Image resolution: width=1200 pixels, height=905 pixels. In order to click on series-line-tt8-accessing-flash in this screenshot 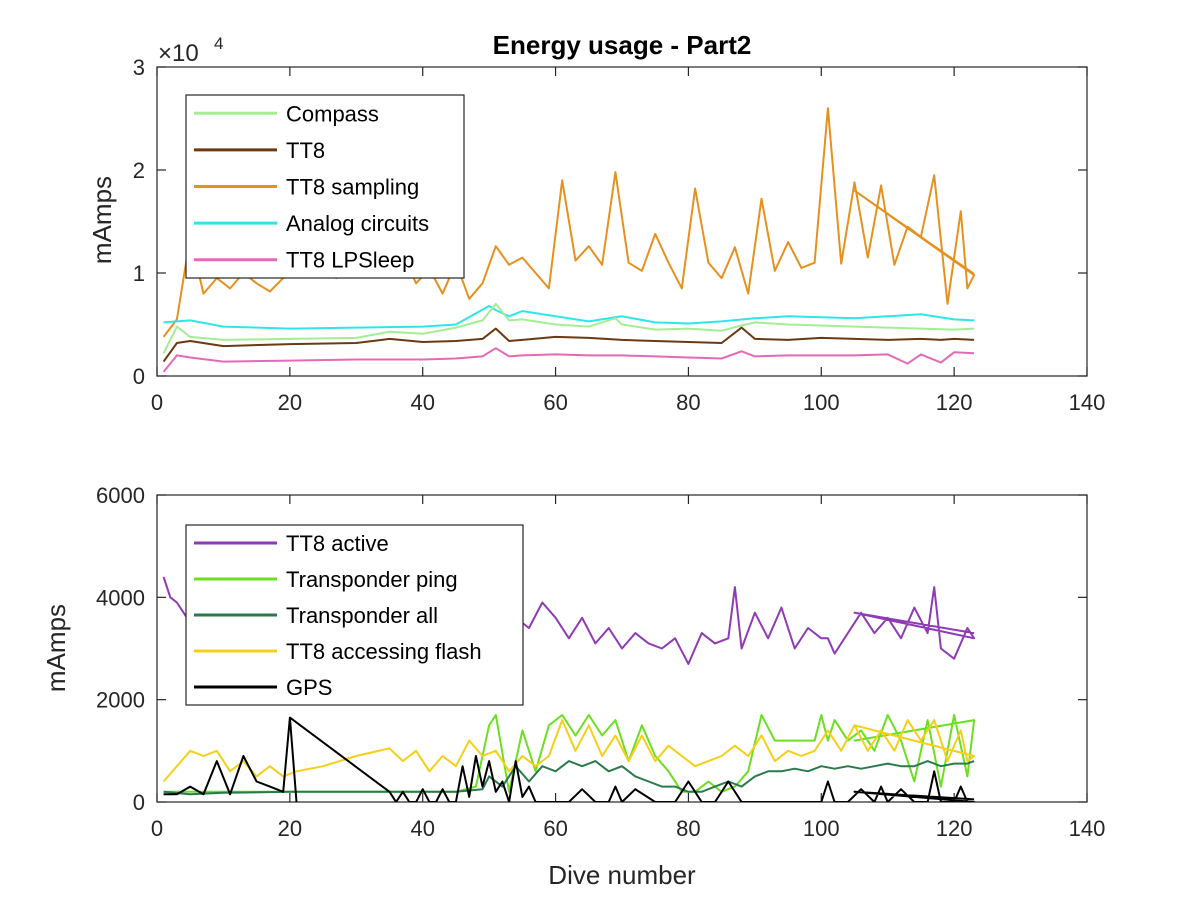, I will do `click(569, 751)`.